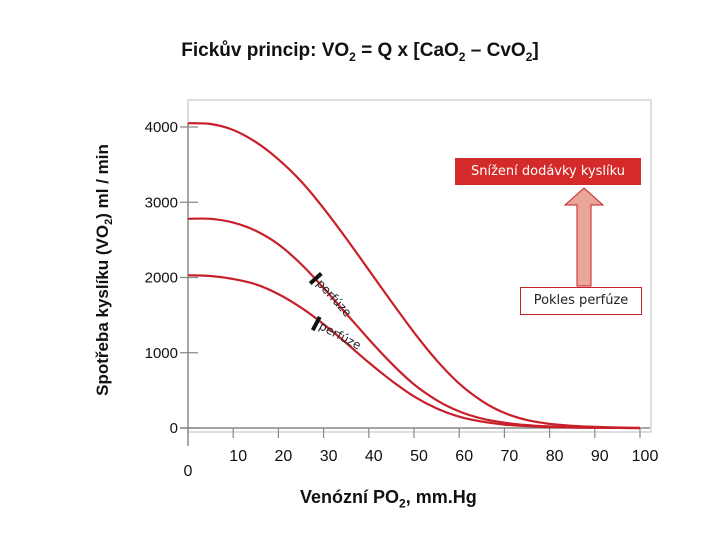  I want to click on x-tick-label: 70, so click(510, 456).